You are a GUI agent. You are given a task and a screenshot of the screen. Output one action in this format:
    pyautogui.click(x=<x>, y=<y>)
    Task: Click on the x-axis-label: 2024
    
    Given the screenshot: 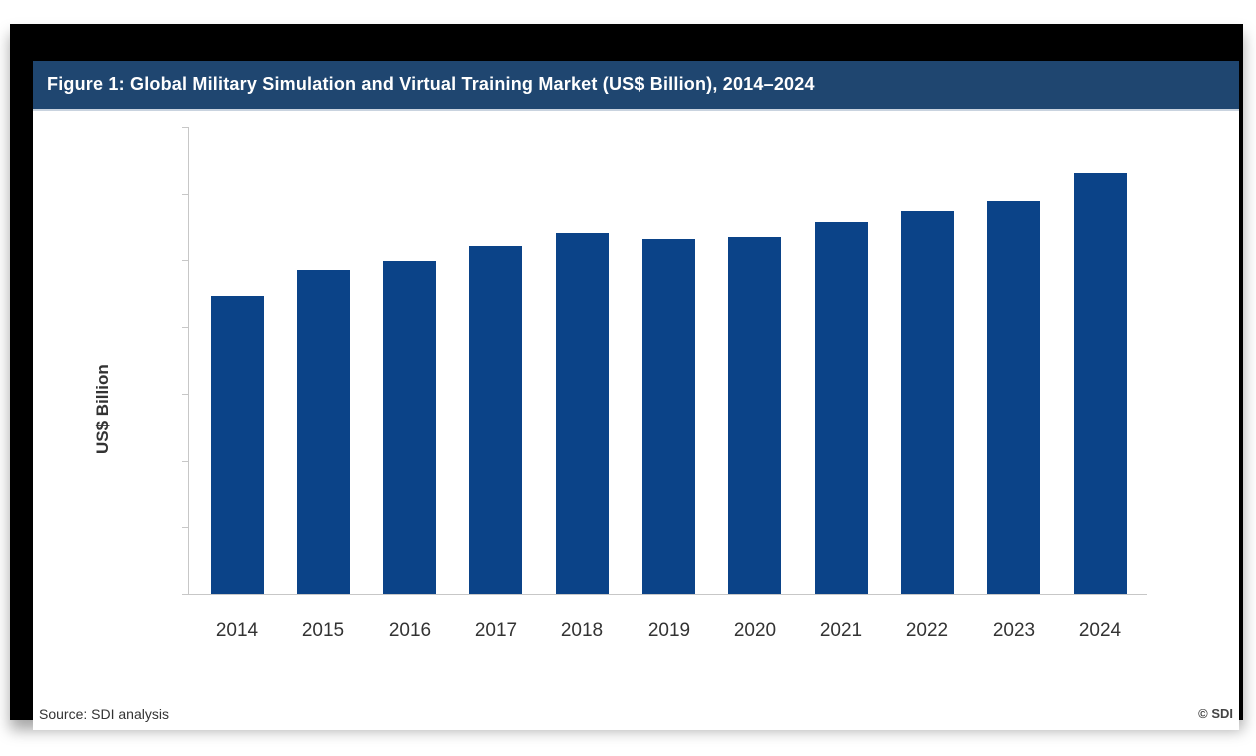 What is the action you would take?
    pyautogui.click(x=1100, y=630)
    